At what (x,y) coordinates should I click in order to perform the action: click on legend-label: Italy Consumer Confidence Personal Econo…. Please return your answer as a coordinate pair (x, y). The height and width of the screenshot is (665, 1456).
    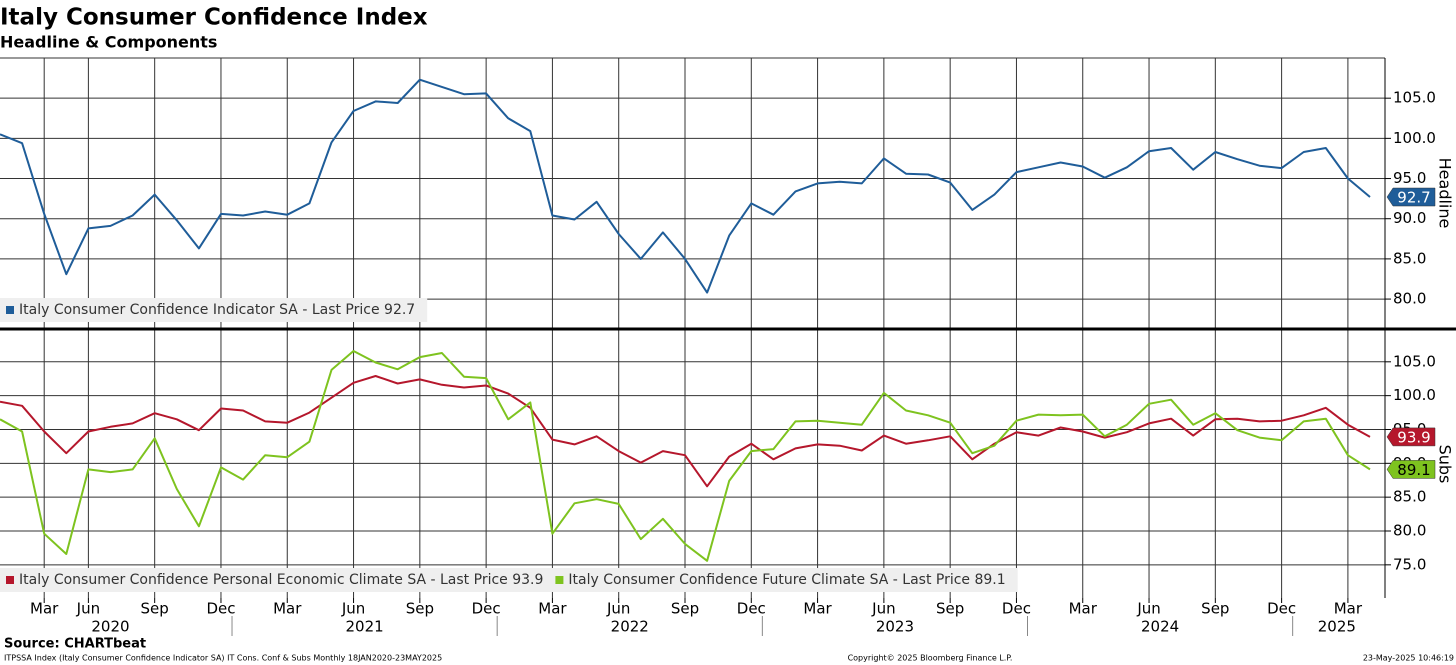
    Looking at the image, I should click on (281, 580).